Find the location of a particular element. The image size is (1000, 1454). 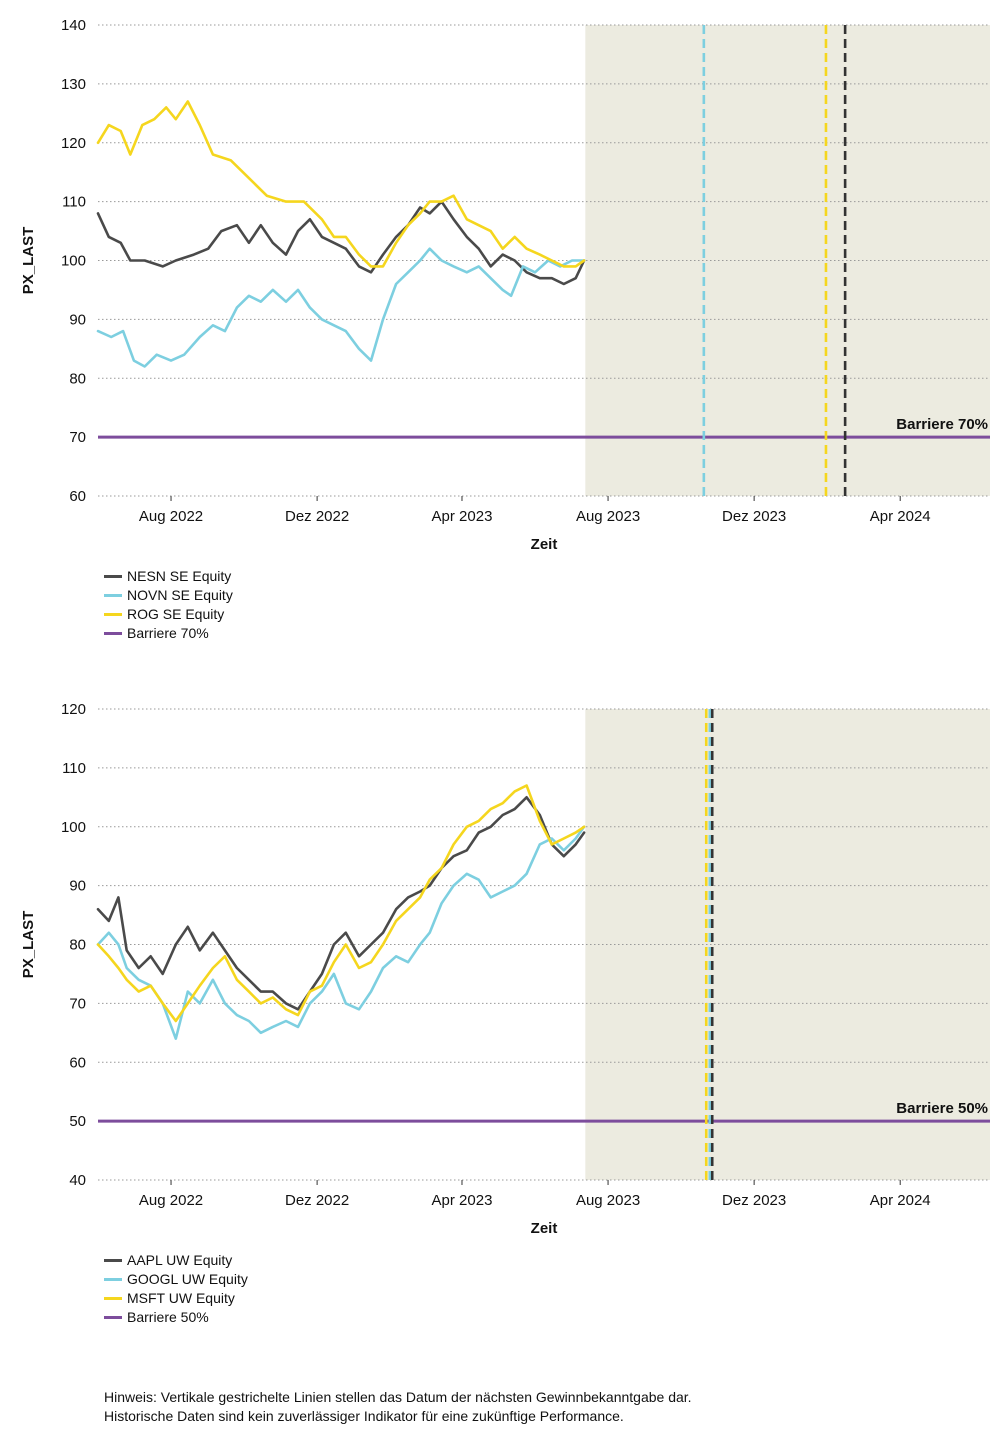

c1-ytick-120: 120 is located at coordinates (73, 143).